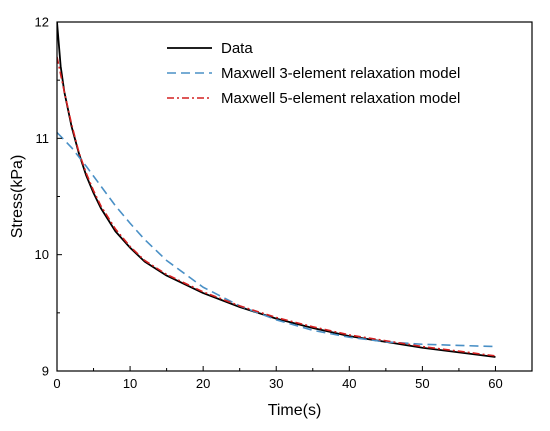  I want to click on x-axis-title: Time(s), so click(295, 410).